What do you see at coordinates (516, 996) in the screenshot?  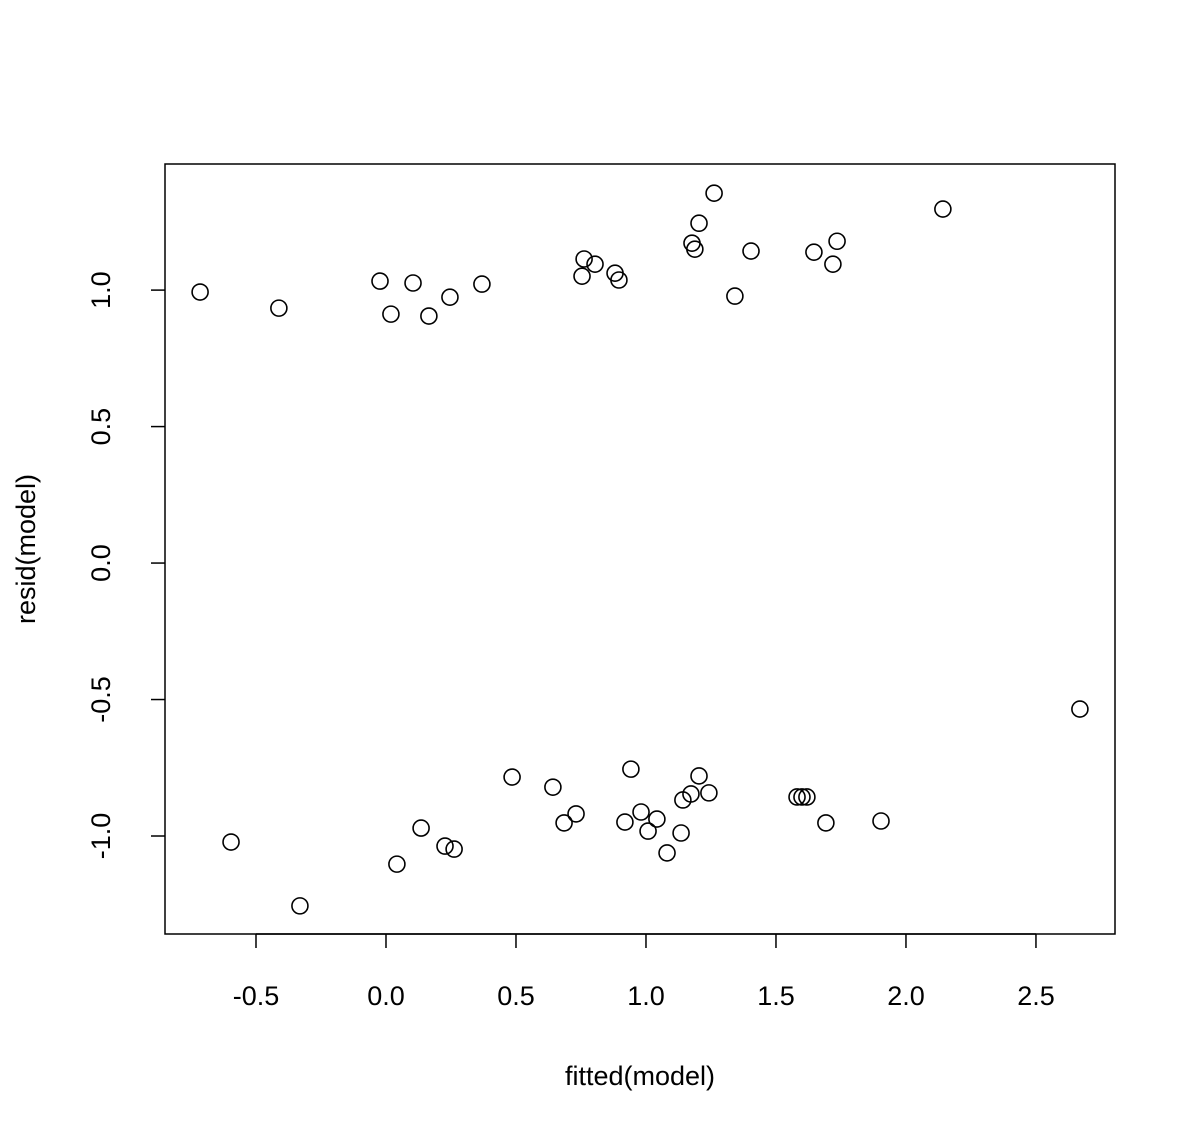 I see `x-tick-label: 0.5` at bounding box center [516, 996].